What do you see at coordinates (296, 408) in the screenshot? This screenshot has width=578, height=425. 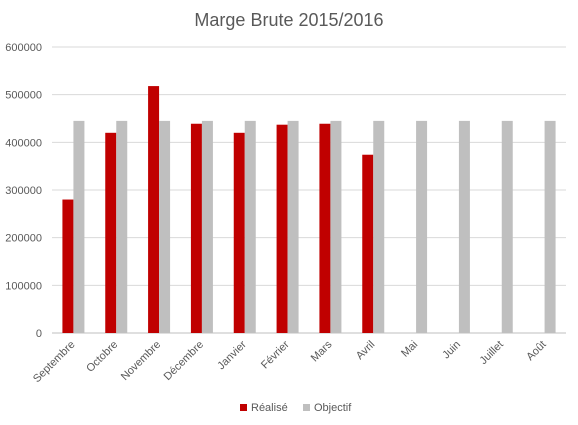 I see `legend: Réalisé Objectif` at bounding box center [296, 408].